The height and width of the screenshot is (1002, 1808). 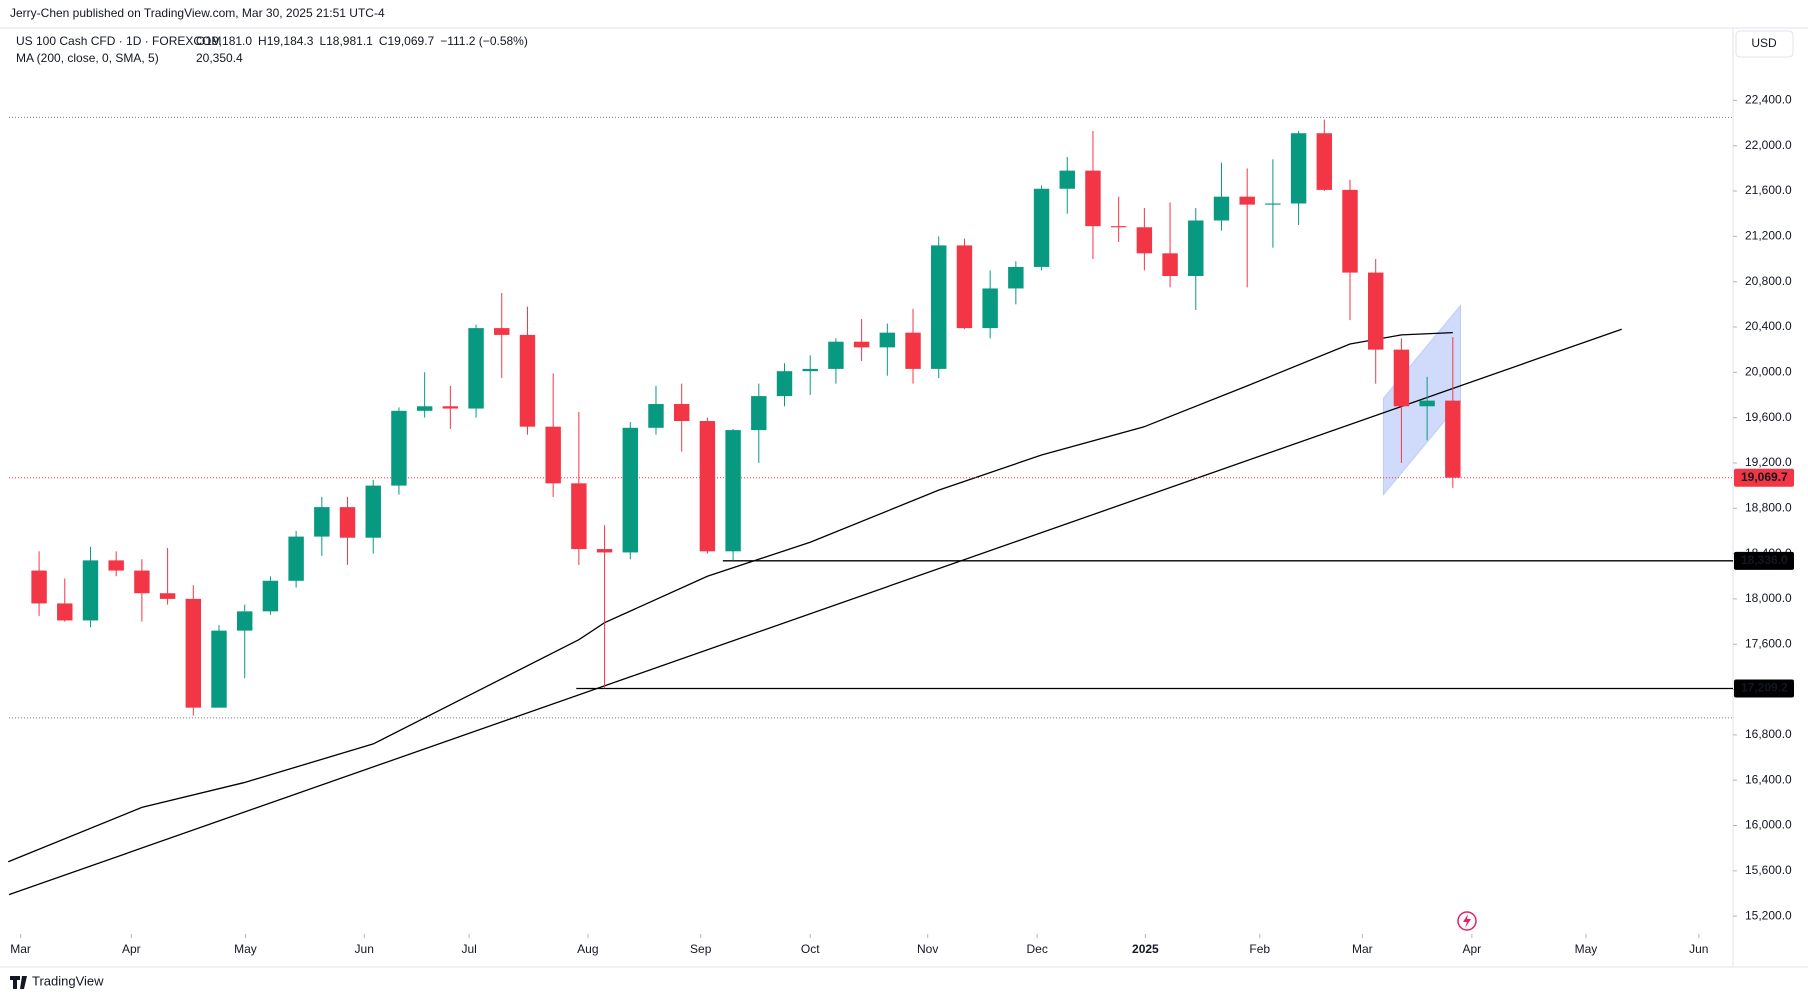 I want to click on events-icon, so click(x=1467, y=921).